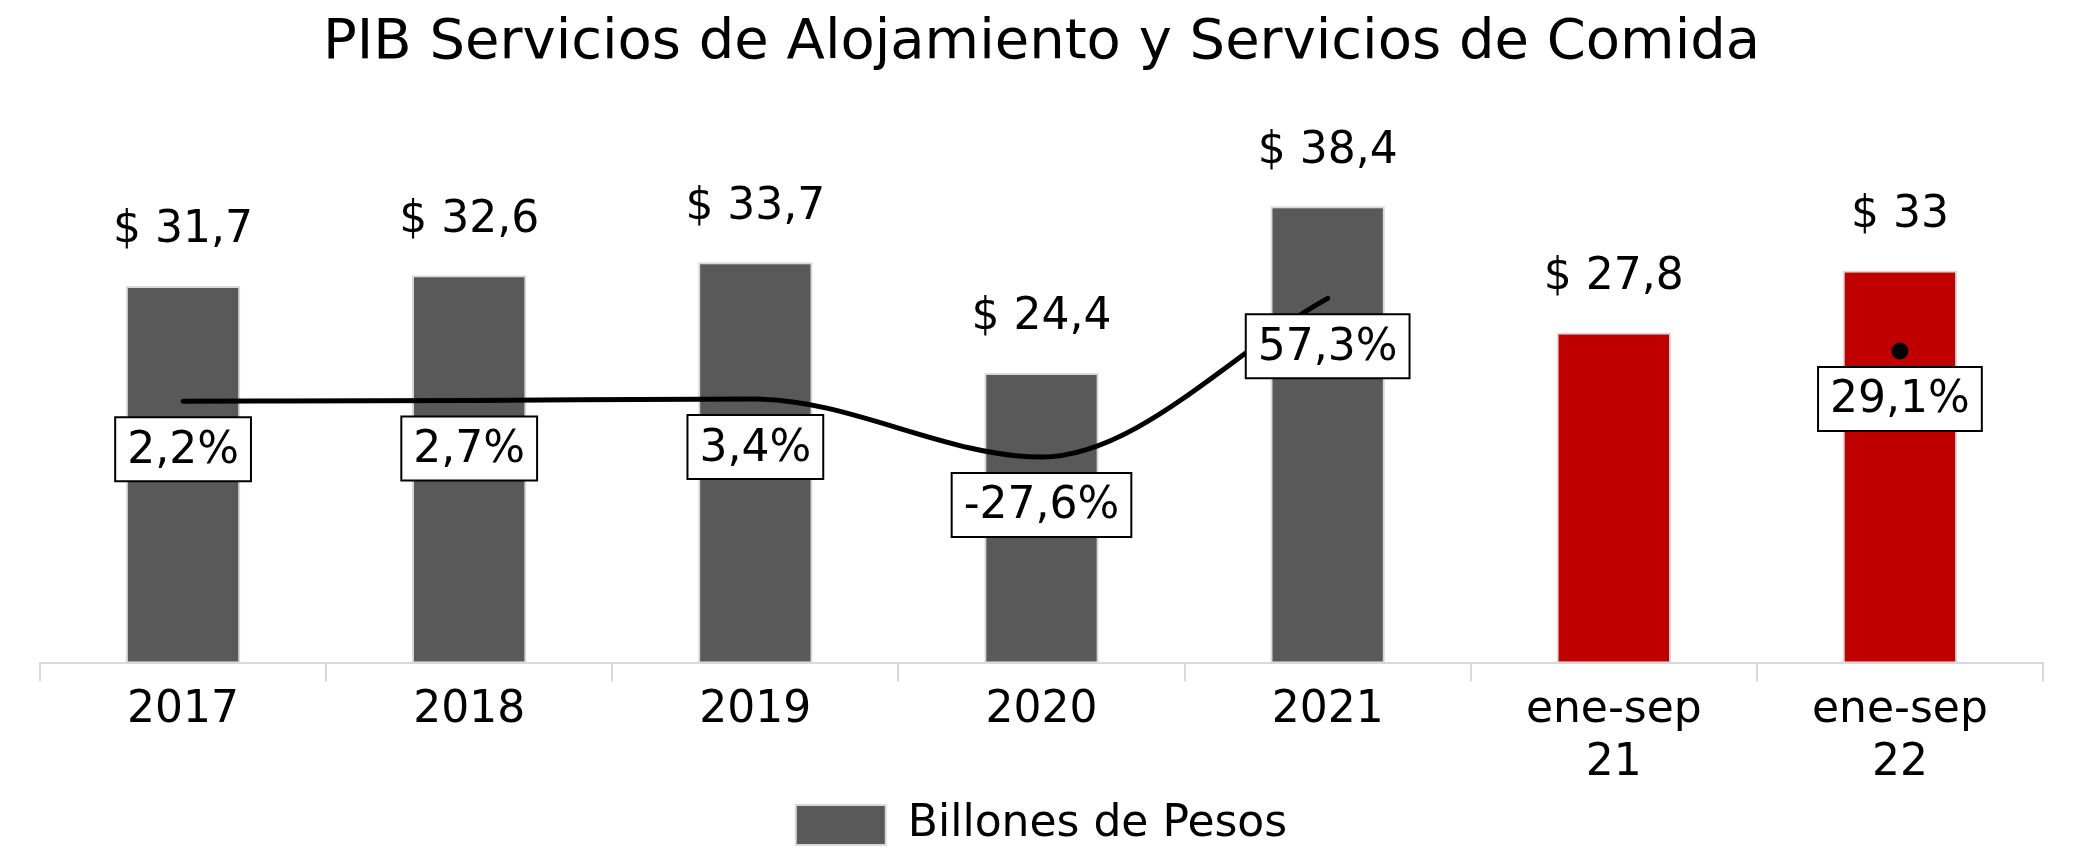 The image size is (2083, 867). Describe the element at coordinates (469, 707) in the screenshot. I see `x-tick-label: 2018` at that location.